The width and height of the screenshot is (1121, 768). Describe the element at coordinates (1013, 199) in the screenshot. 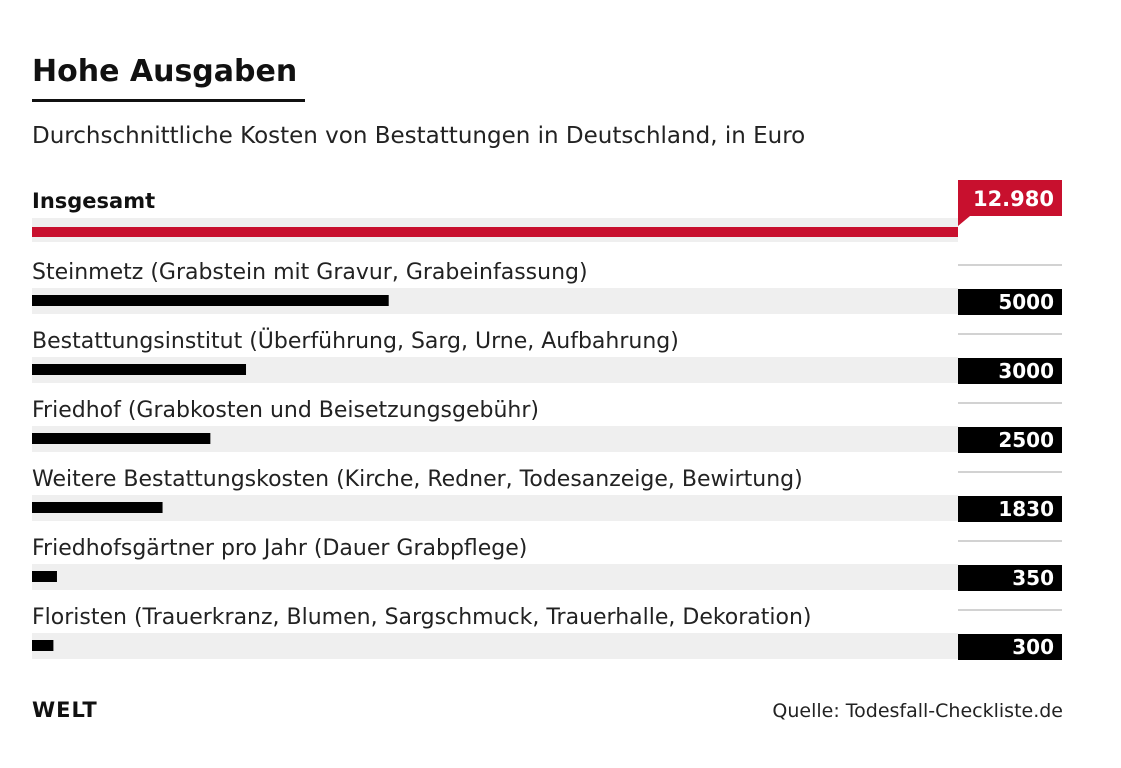

I see `total-value-label: 12.980` at that location.